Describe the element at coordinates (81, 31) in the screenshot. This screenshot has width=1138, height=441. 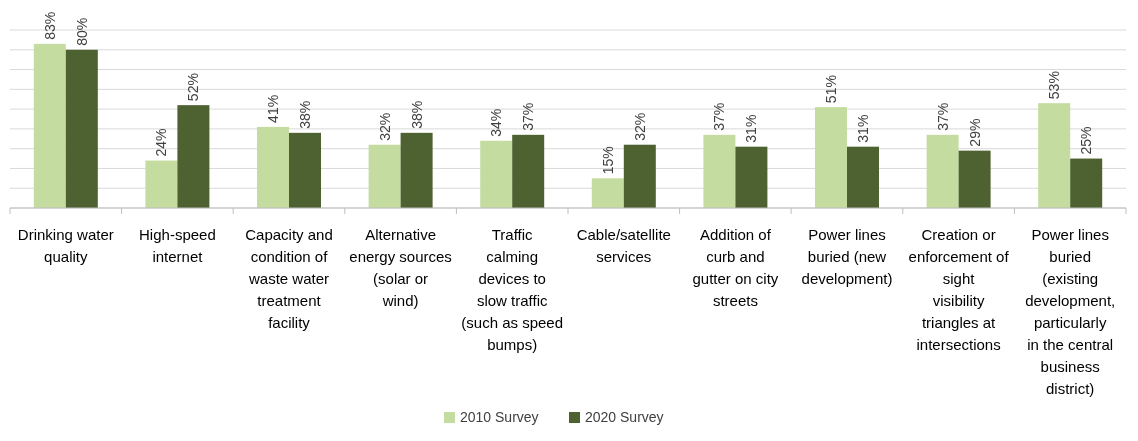
I see `data-label: 80%` at that location.